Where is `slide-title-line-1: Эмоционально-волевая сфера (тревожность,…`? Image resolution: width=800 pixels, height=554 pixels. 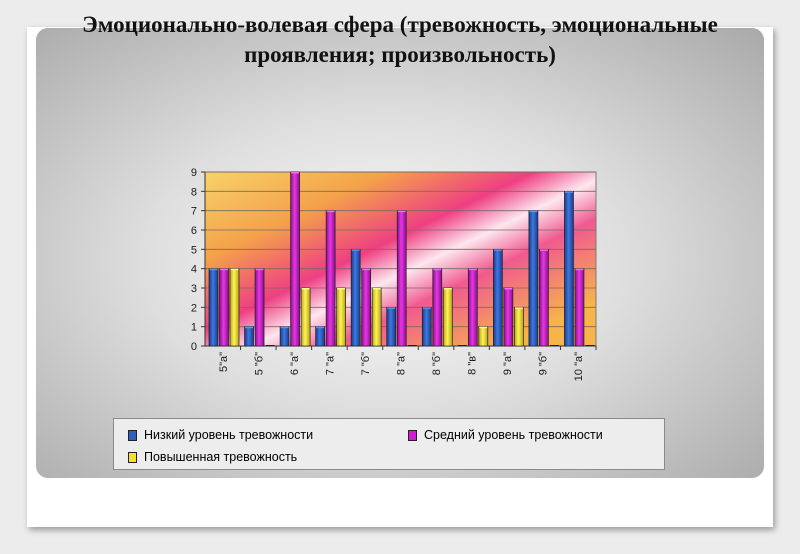 slide-title-line-1: Эмоционально-волевая сфера (тревожность,… is located at coordinates (400, 24).